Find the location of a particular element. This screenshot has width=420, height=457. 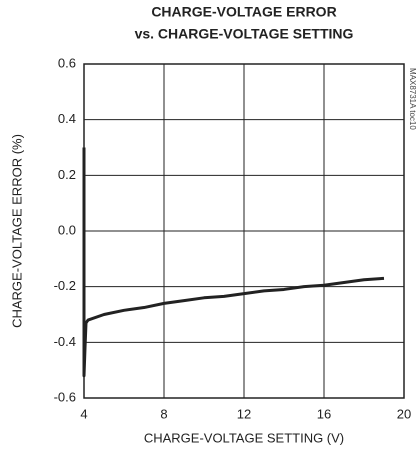

y-tick-label: -0.6 is located at coordinates (65, 396).